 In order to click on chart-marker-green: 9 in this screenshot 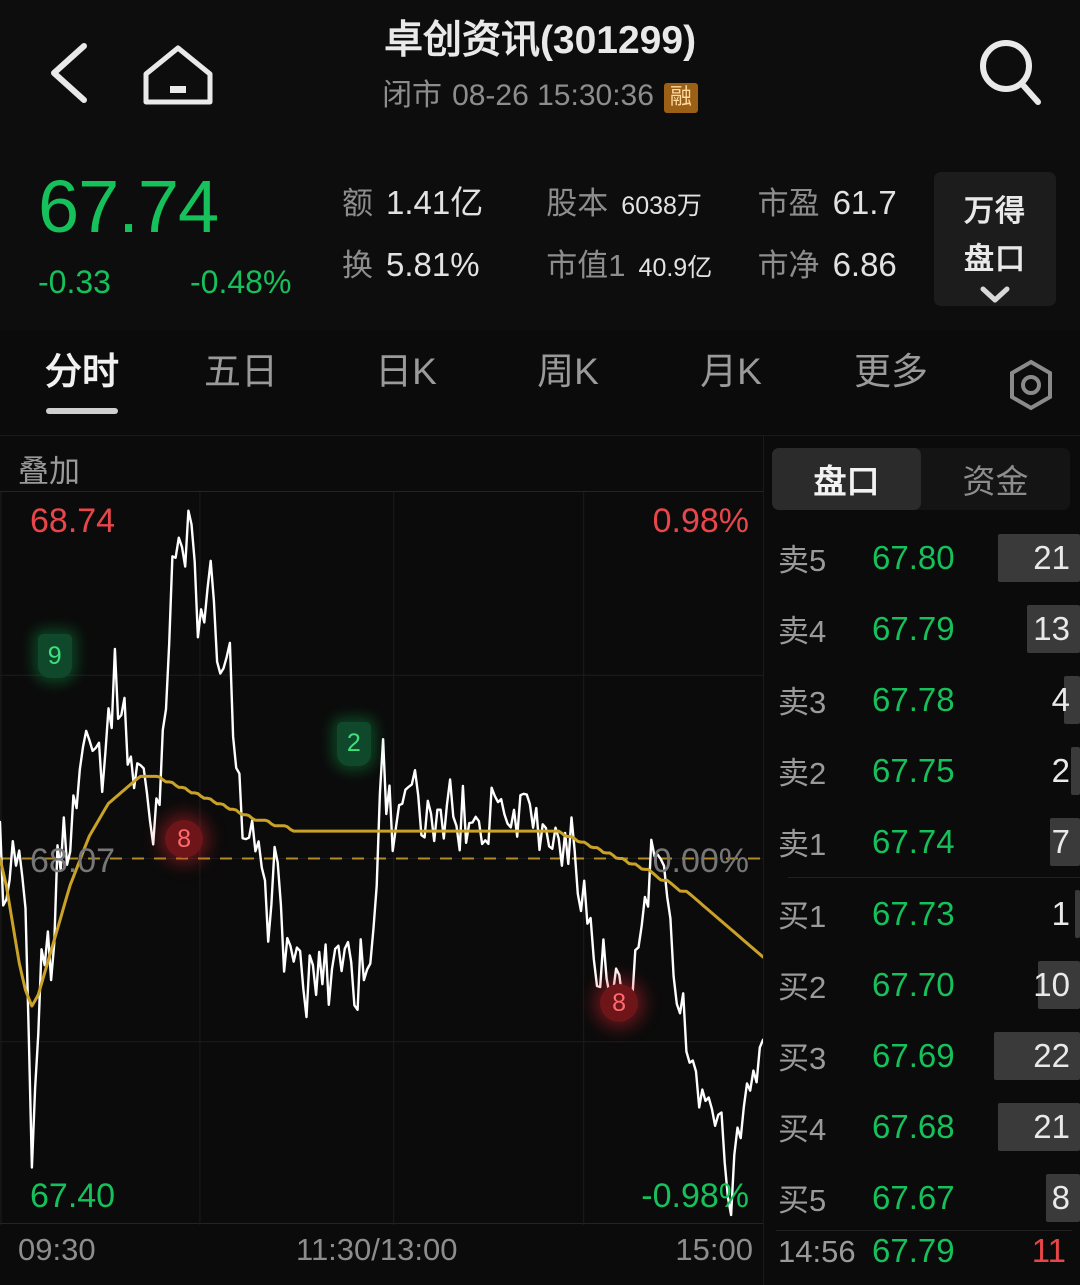, I will do `click(54, 656)`.